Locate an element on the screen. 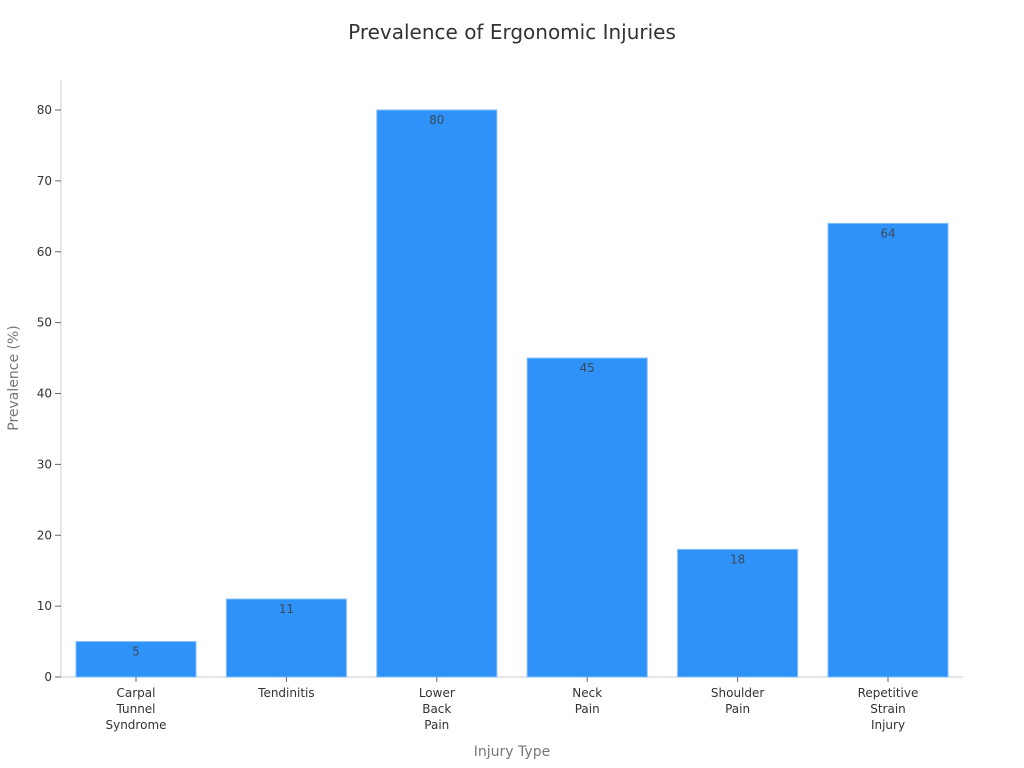 The height and width of the screenshot is (768, 1024). x-tick-label: Injury is located at coordinates (888, 725).